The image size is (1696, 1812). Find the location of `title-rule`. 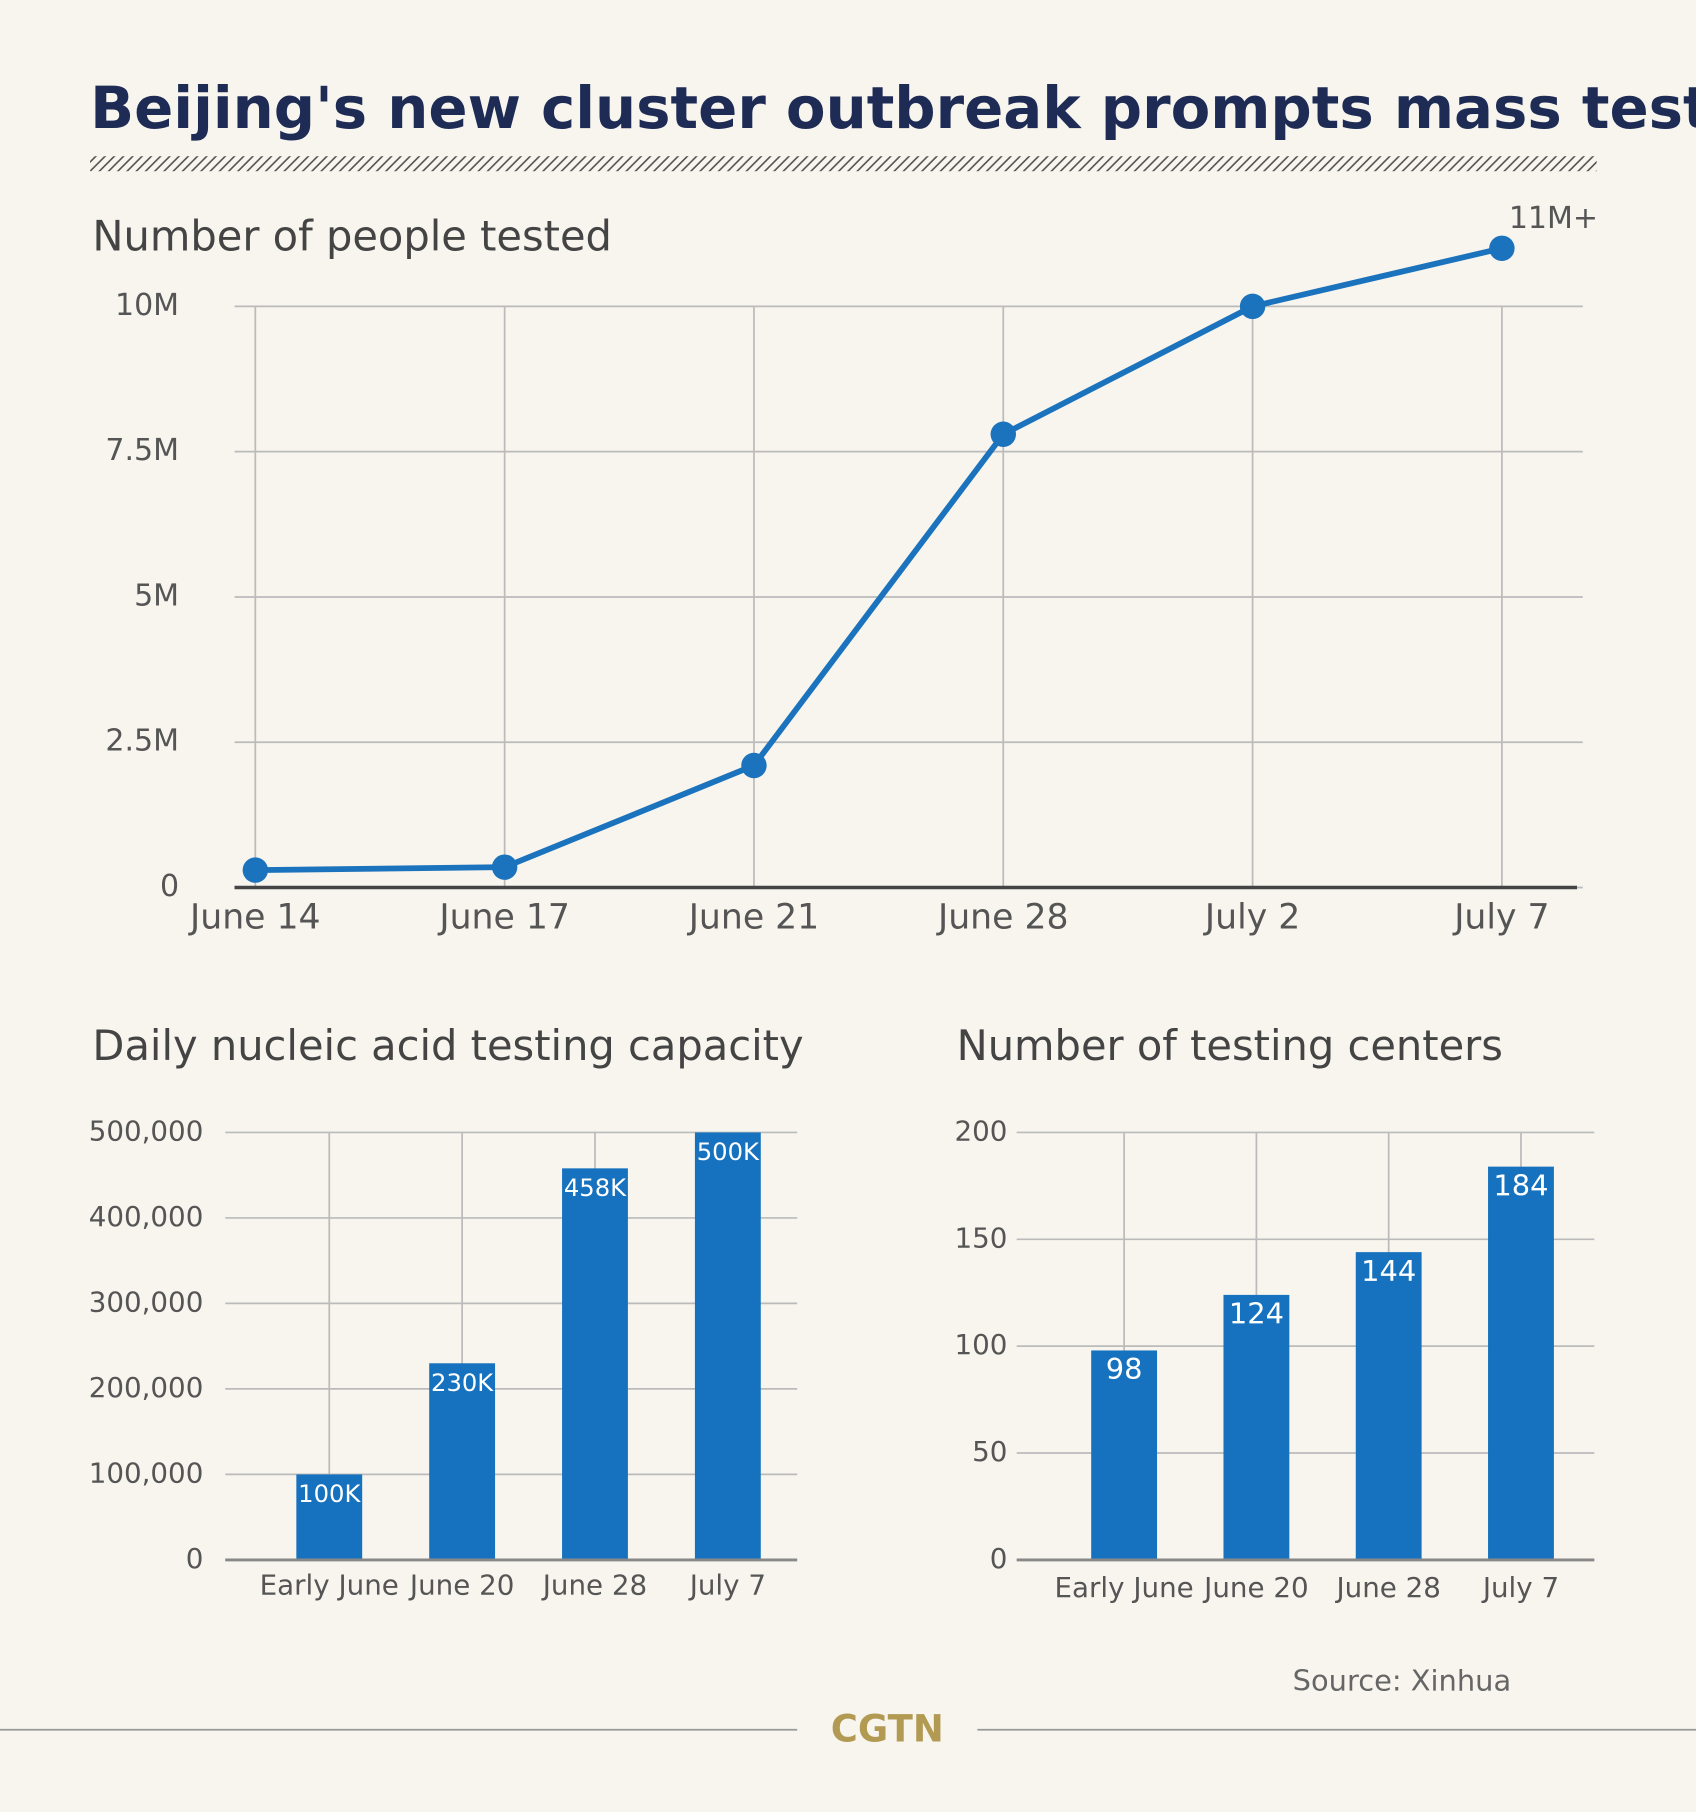

title-rule is located at coordinates (843, 164).